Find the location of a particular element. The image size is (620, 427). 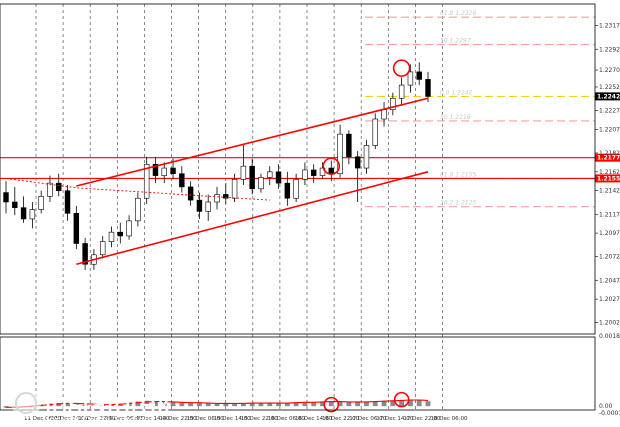

y-tick-label: 1.2097 is located at coordinates (609, 233).